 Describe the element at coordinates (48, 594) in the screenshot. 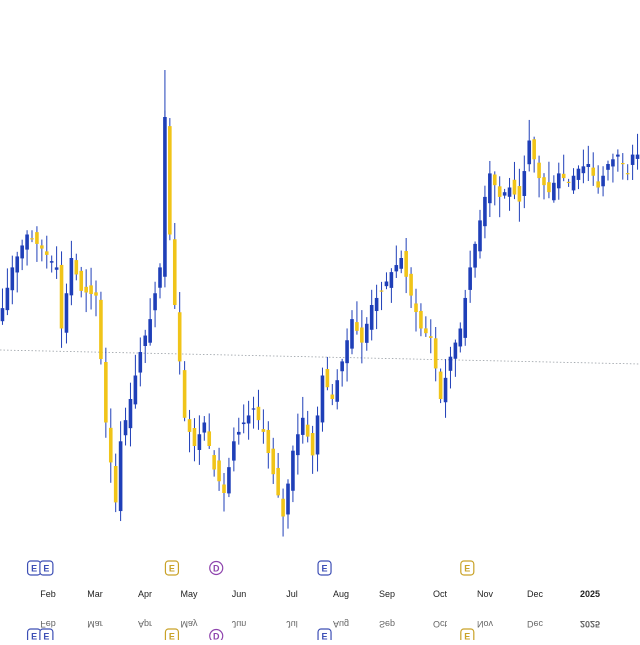

I see `x-tick-label: Feb` at that location.